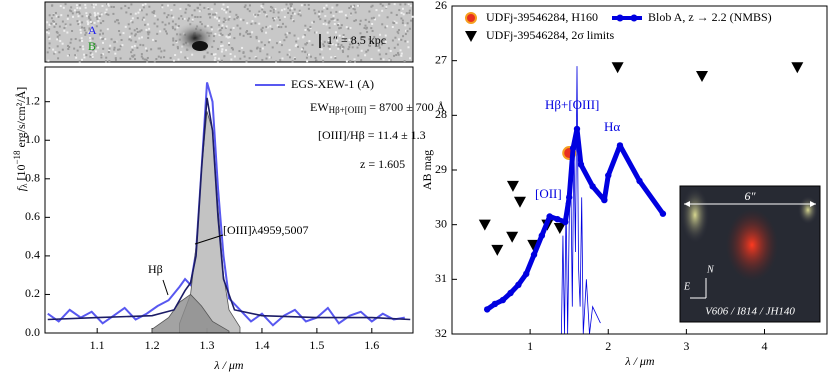 This screenshot has width=831, height=376. What do you see at coordinates (441, 114) in the screenshot?
I see `y-tick-label: 28` at bounding box center [441, 114].